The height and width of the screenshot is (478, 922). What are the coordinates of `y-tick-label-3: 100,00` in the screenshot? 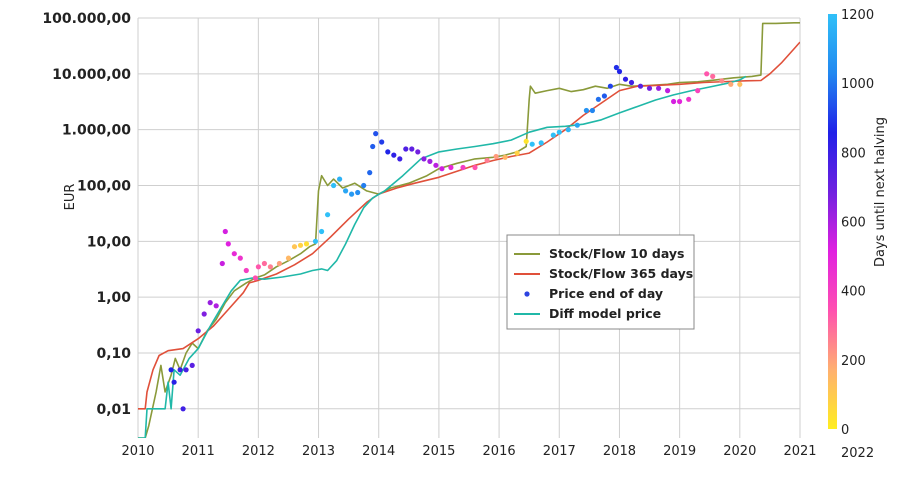 It's located at (104, 186).